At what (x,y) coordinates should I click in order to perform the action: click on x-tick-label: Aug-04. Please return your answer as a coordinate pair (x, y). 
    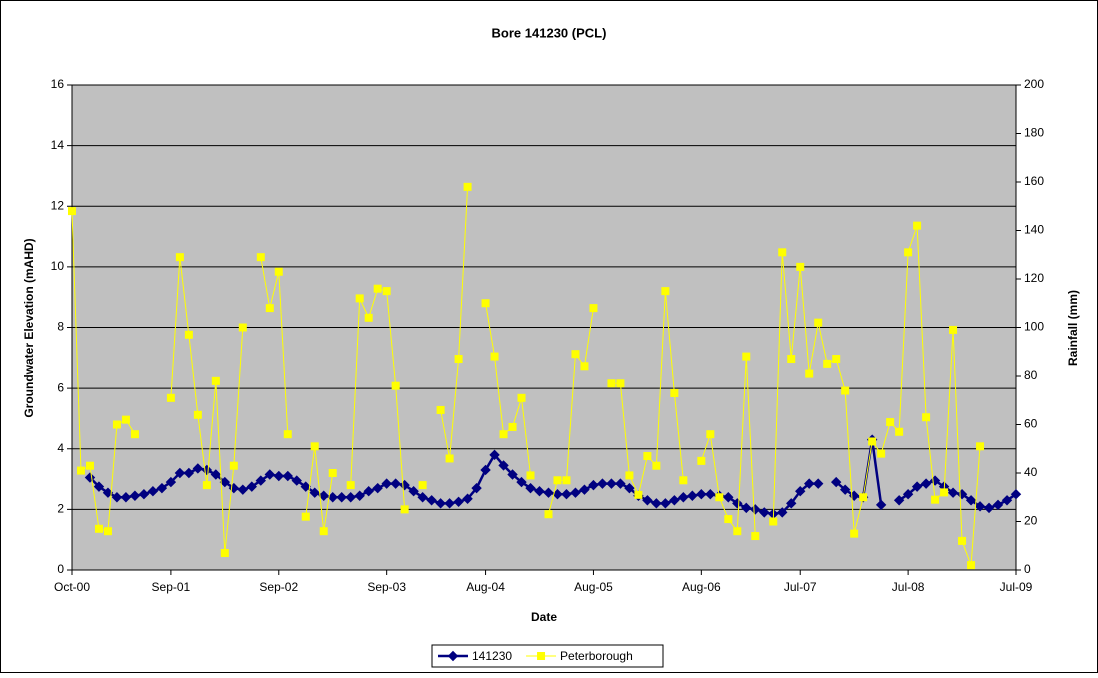
    Looking at the image, I should click on (485, 587).